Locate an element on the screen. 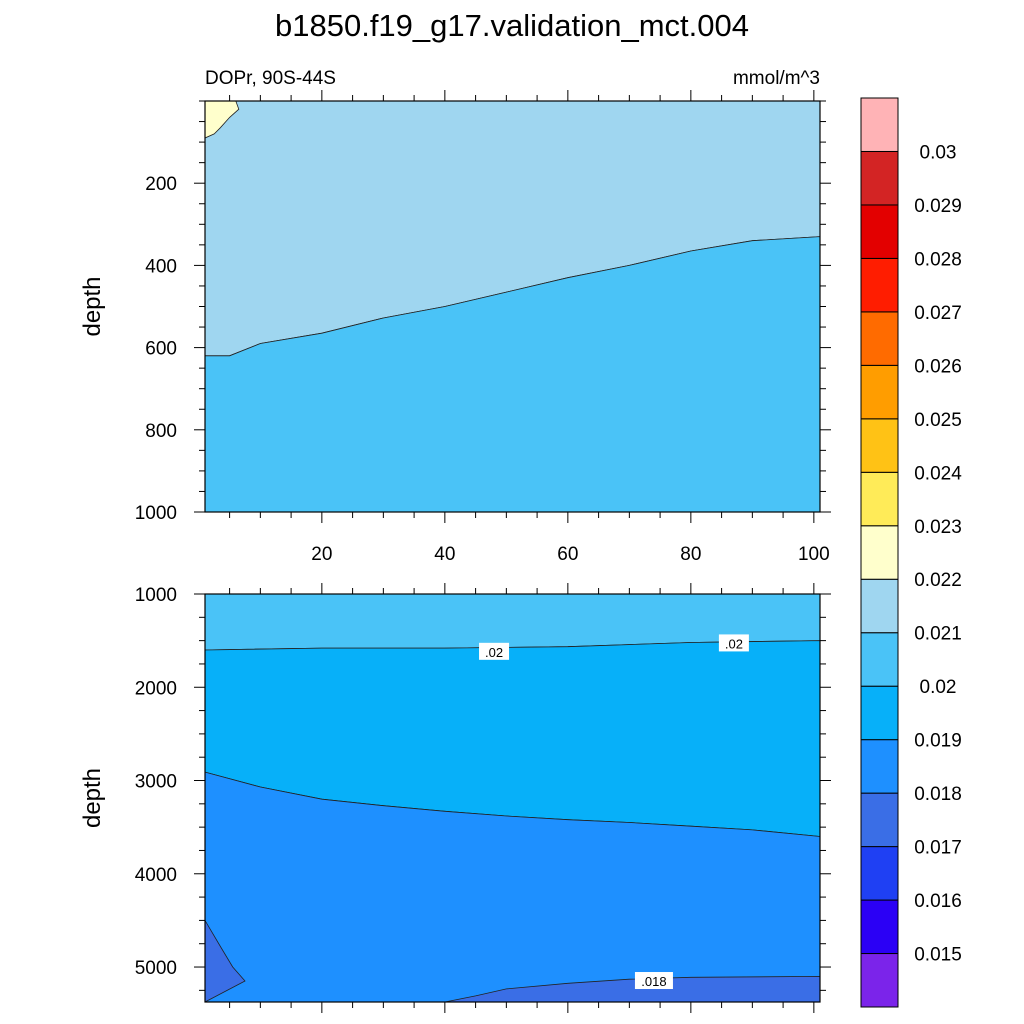 The height and width of the screenshot is (1024, 1024). colorbar-label: 0.026 is located at coordinates (938, 366).